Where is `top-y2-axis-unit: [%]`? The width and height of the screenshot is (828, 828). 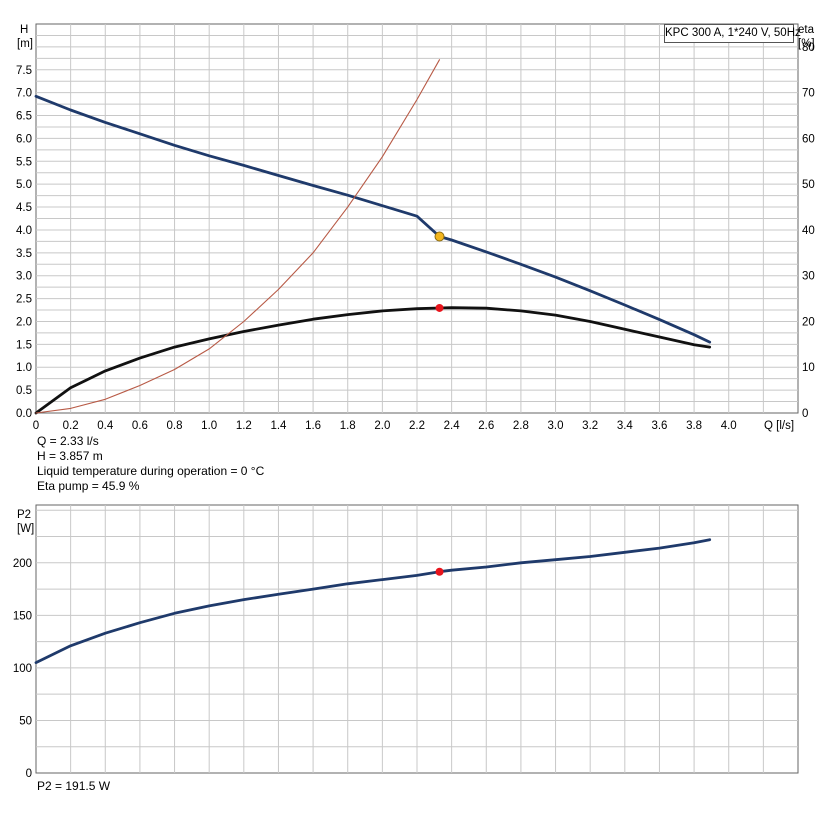 top-y2-axis-unit: [%] is located at coordinates (806, 44).